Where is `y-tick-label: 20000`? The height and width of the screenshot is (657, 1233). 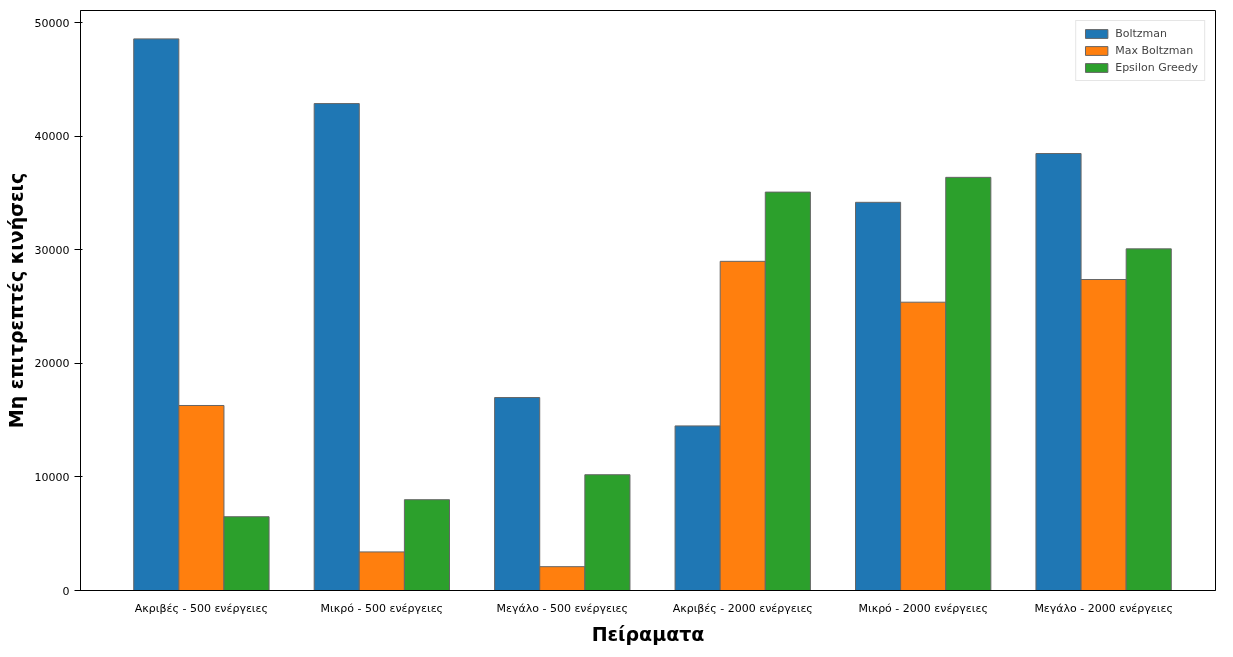
y-tick-label: 20000 is located at coordinates (52, 364).